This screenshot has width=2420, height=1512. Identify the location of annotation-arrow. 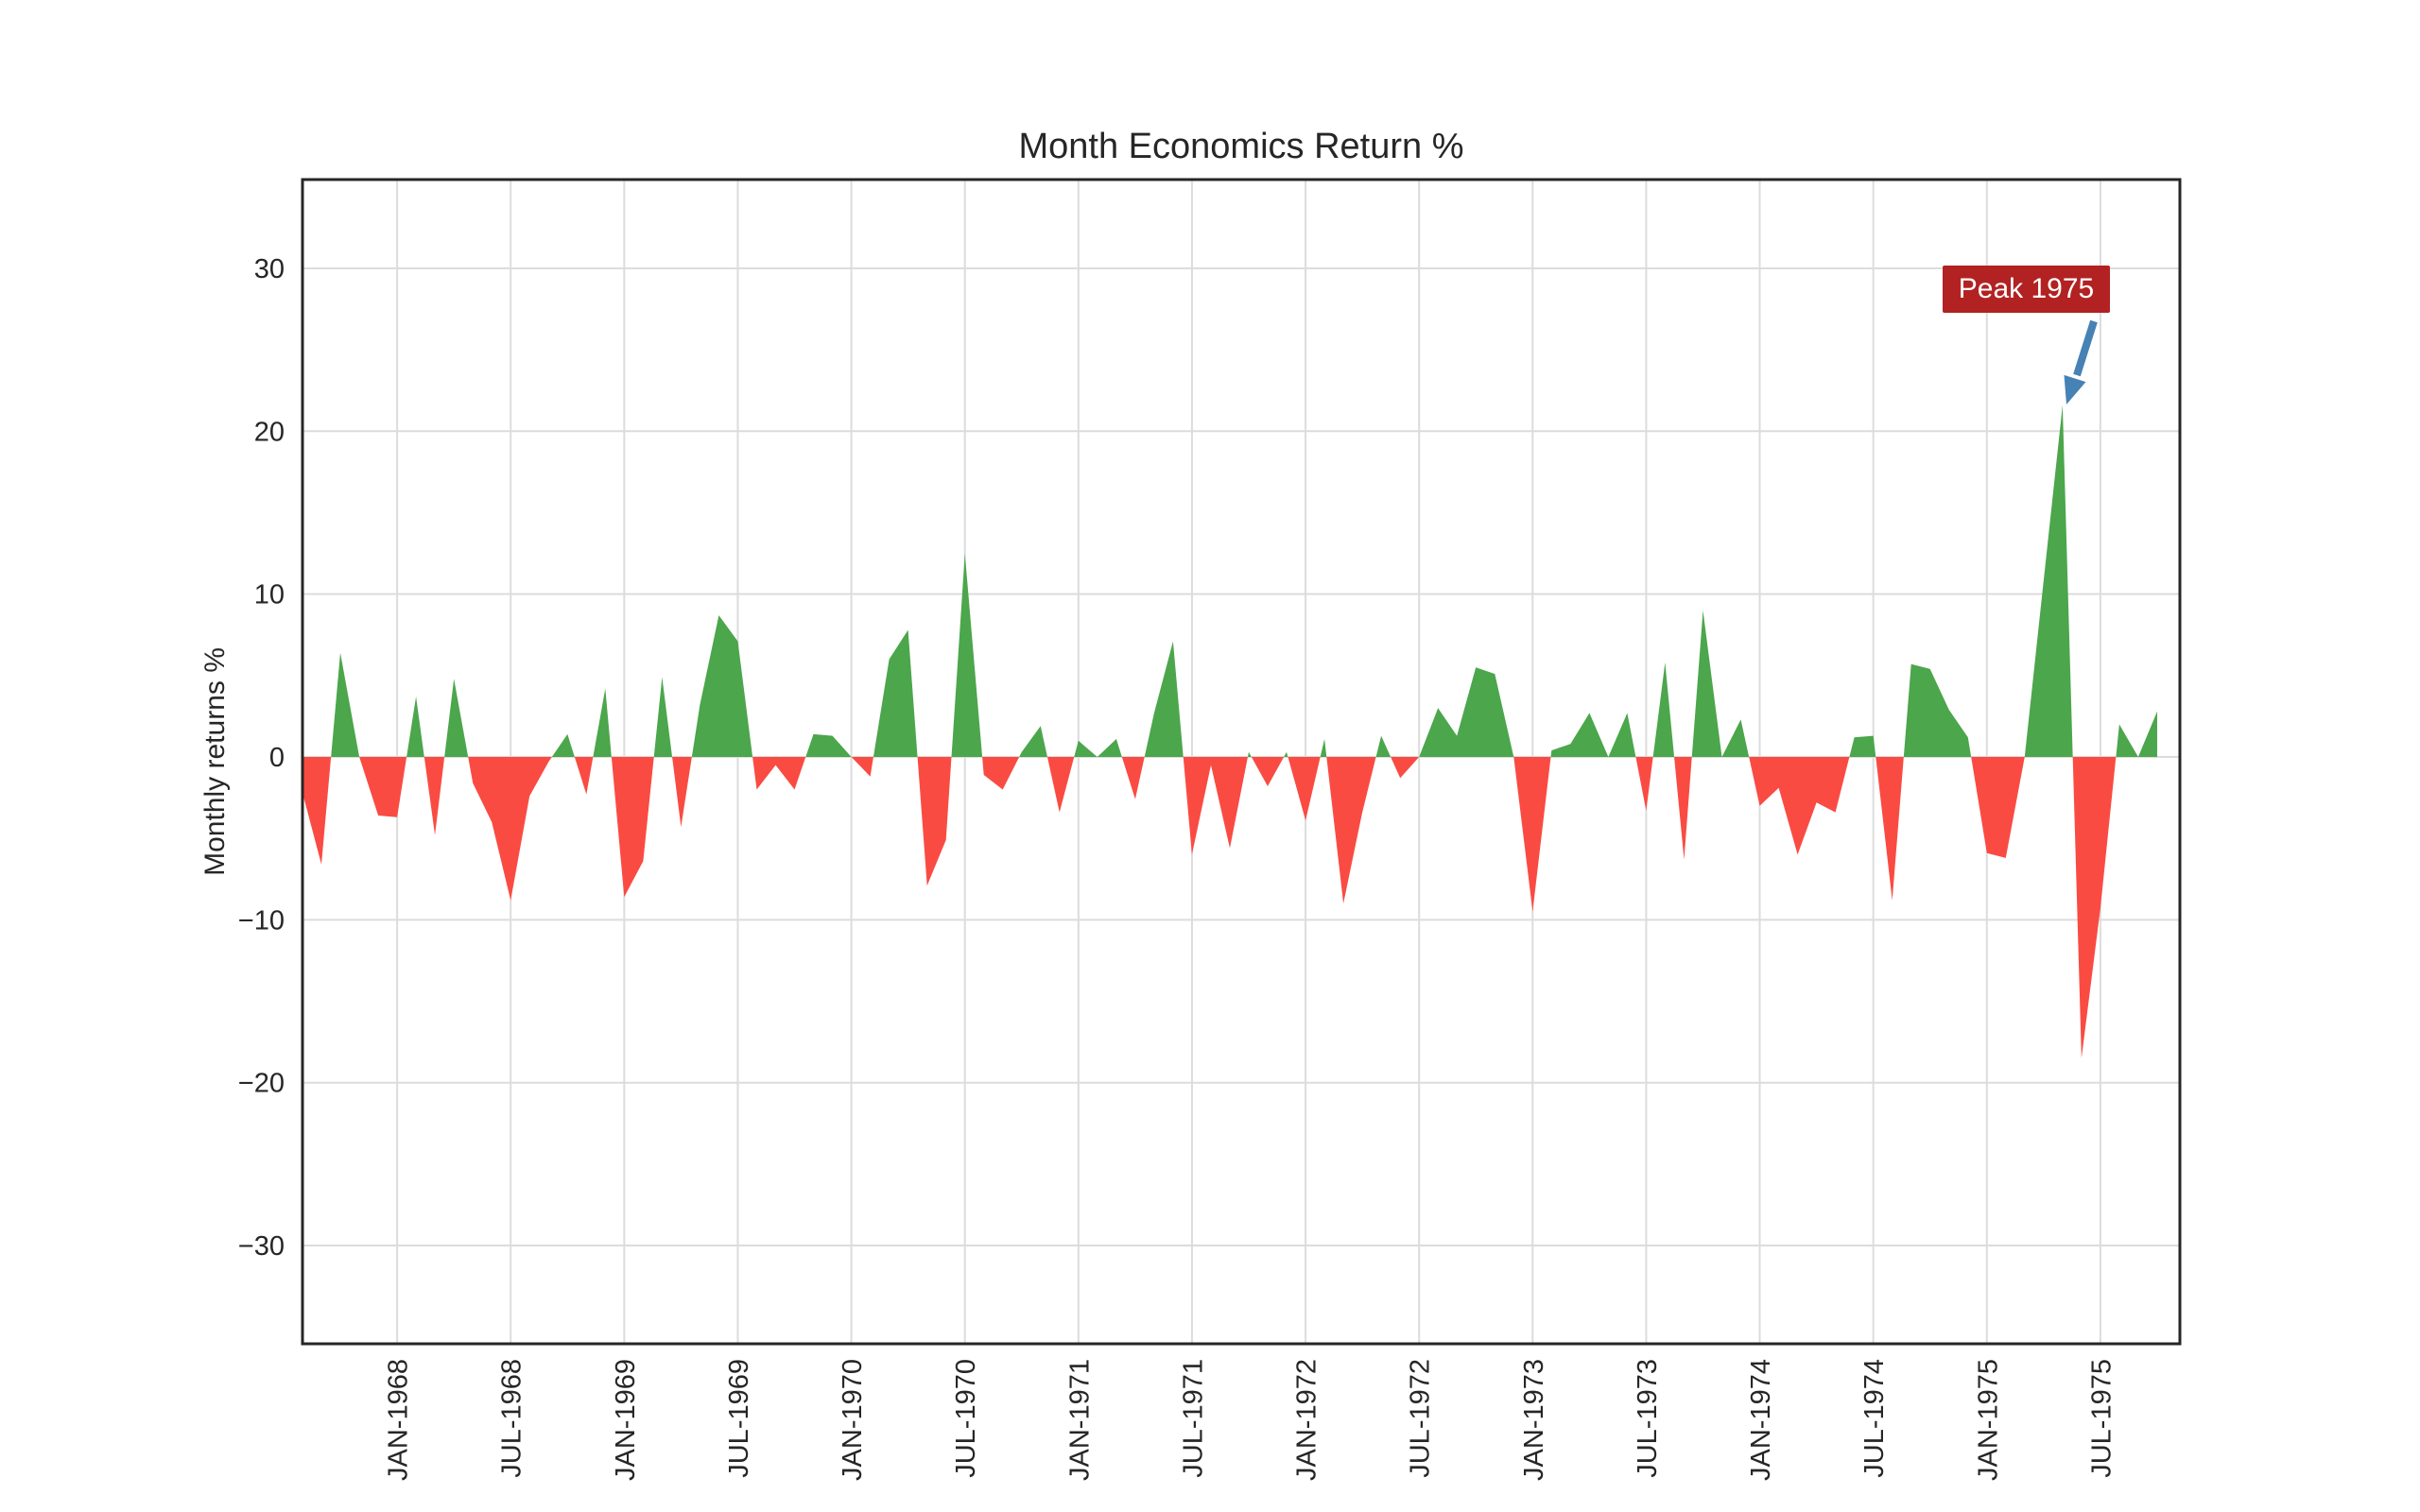
(2081, 361).